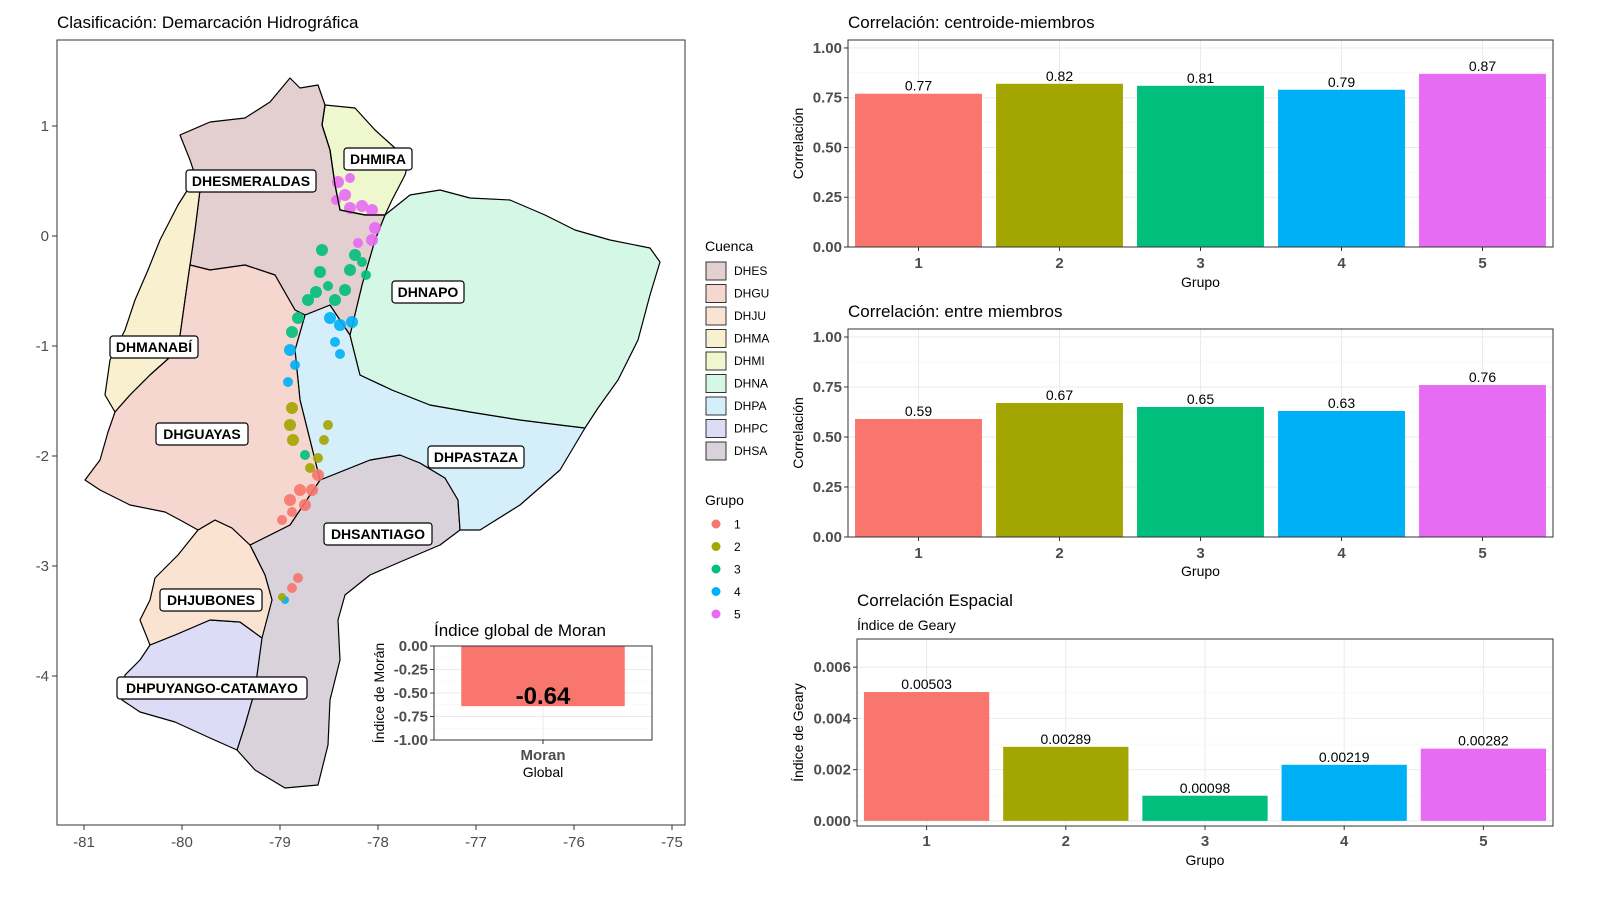  What do you see at coordinates (737, 615) in the screenshot?
I see `legend-grupo-label: 5` at bounding box center [737, 615].